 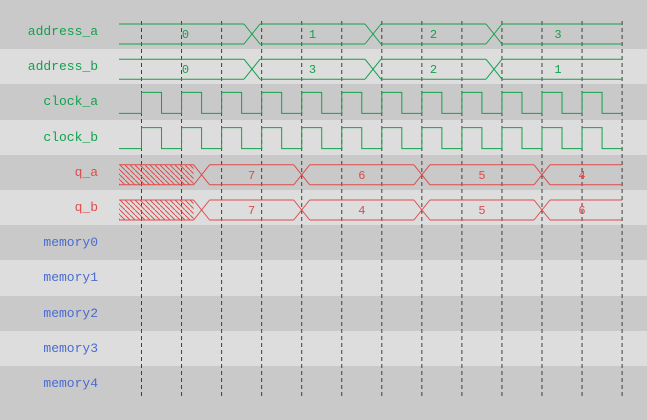 What do you see at coordinates (70, 137) in the screenshot?
I see `signal-name-clock-b: clock_b` at bounding box center [70, 137].